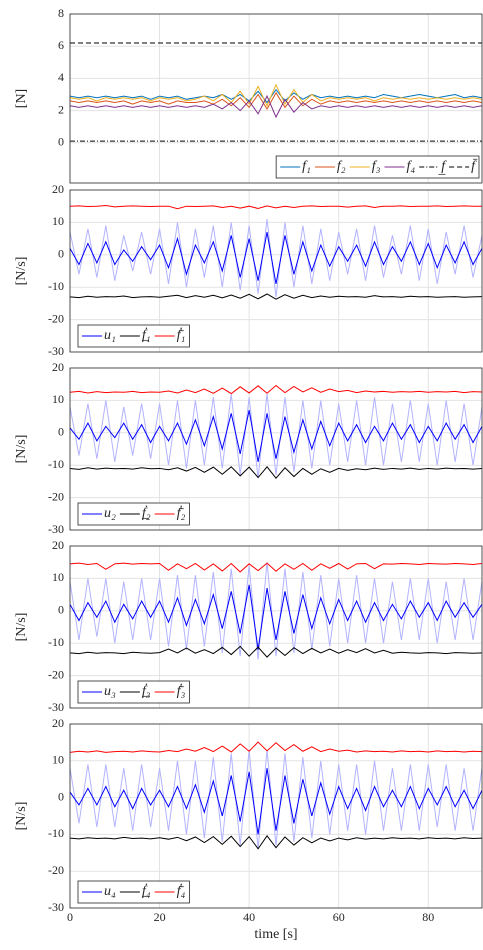 The width and height of the screenshot is (483, 950). What do you see at coordinates (306, 166) in the screenshot?
I see `legend-label: f₁` at bounding box center [306, 166].